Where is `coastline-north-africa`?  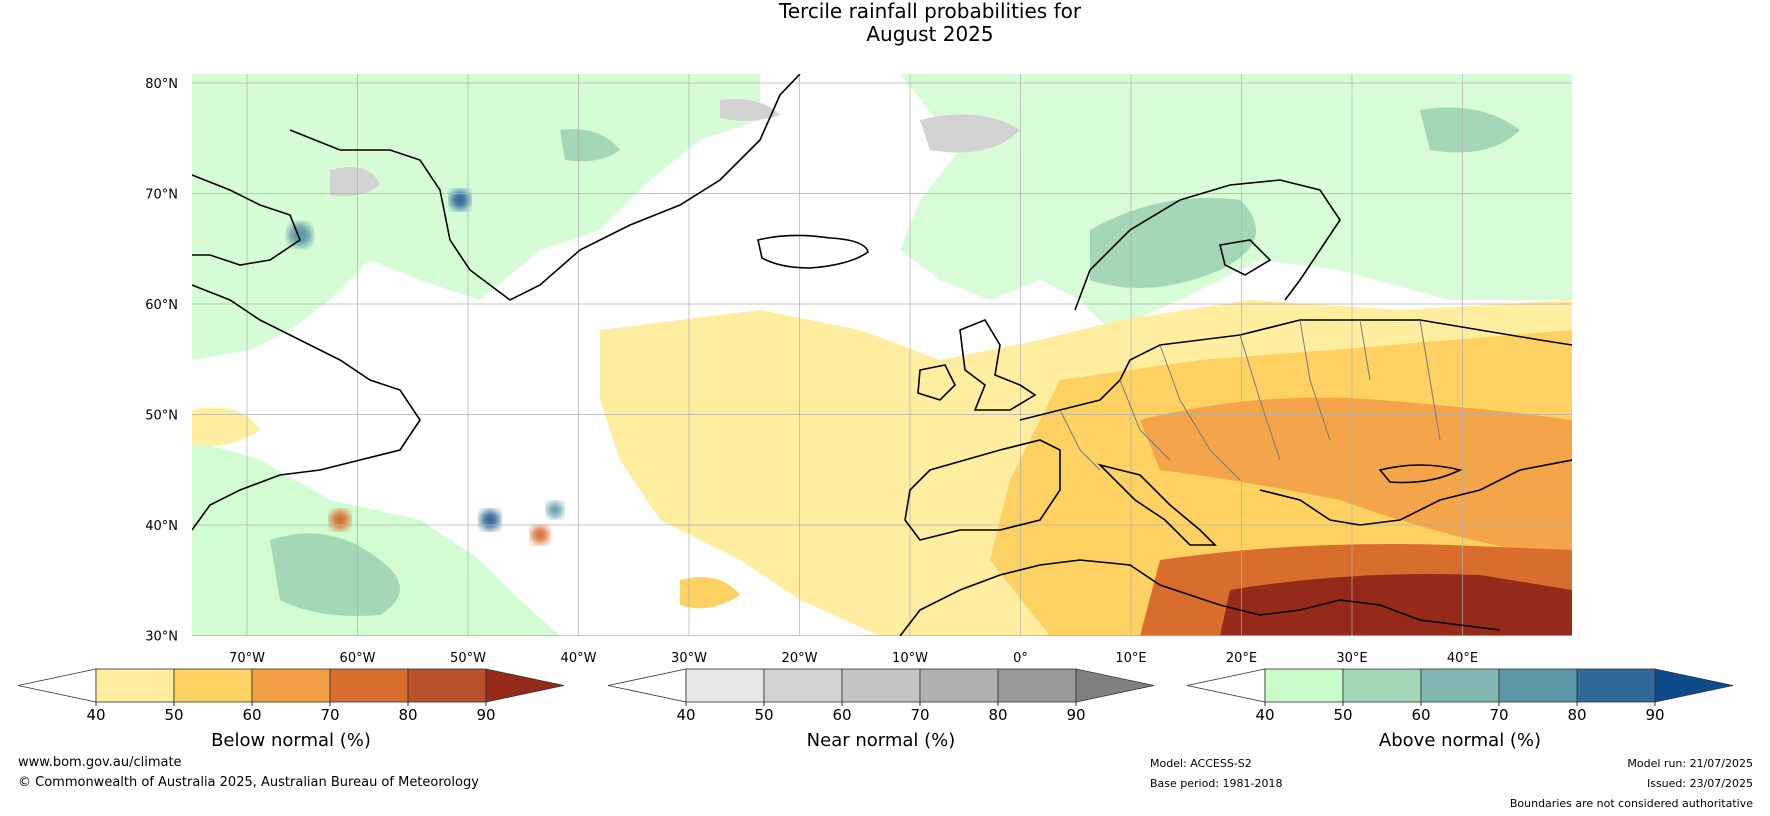 coastline-north-africa is located at coordinates (1200, 597).